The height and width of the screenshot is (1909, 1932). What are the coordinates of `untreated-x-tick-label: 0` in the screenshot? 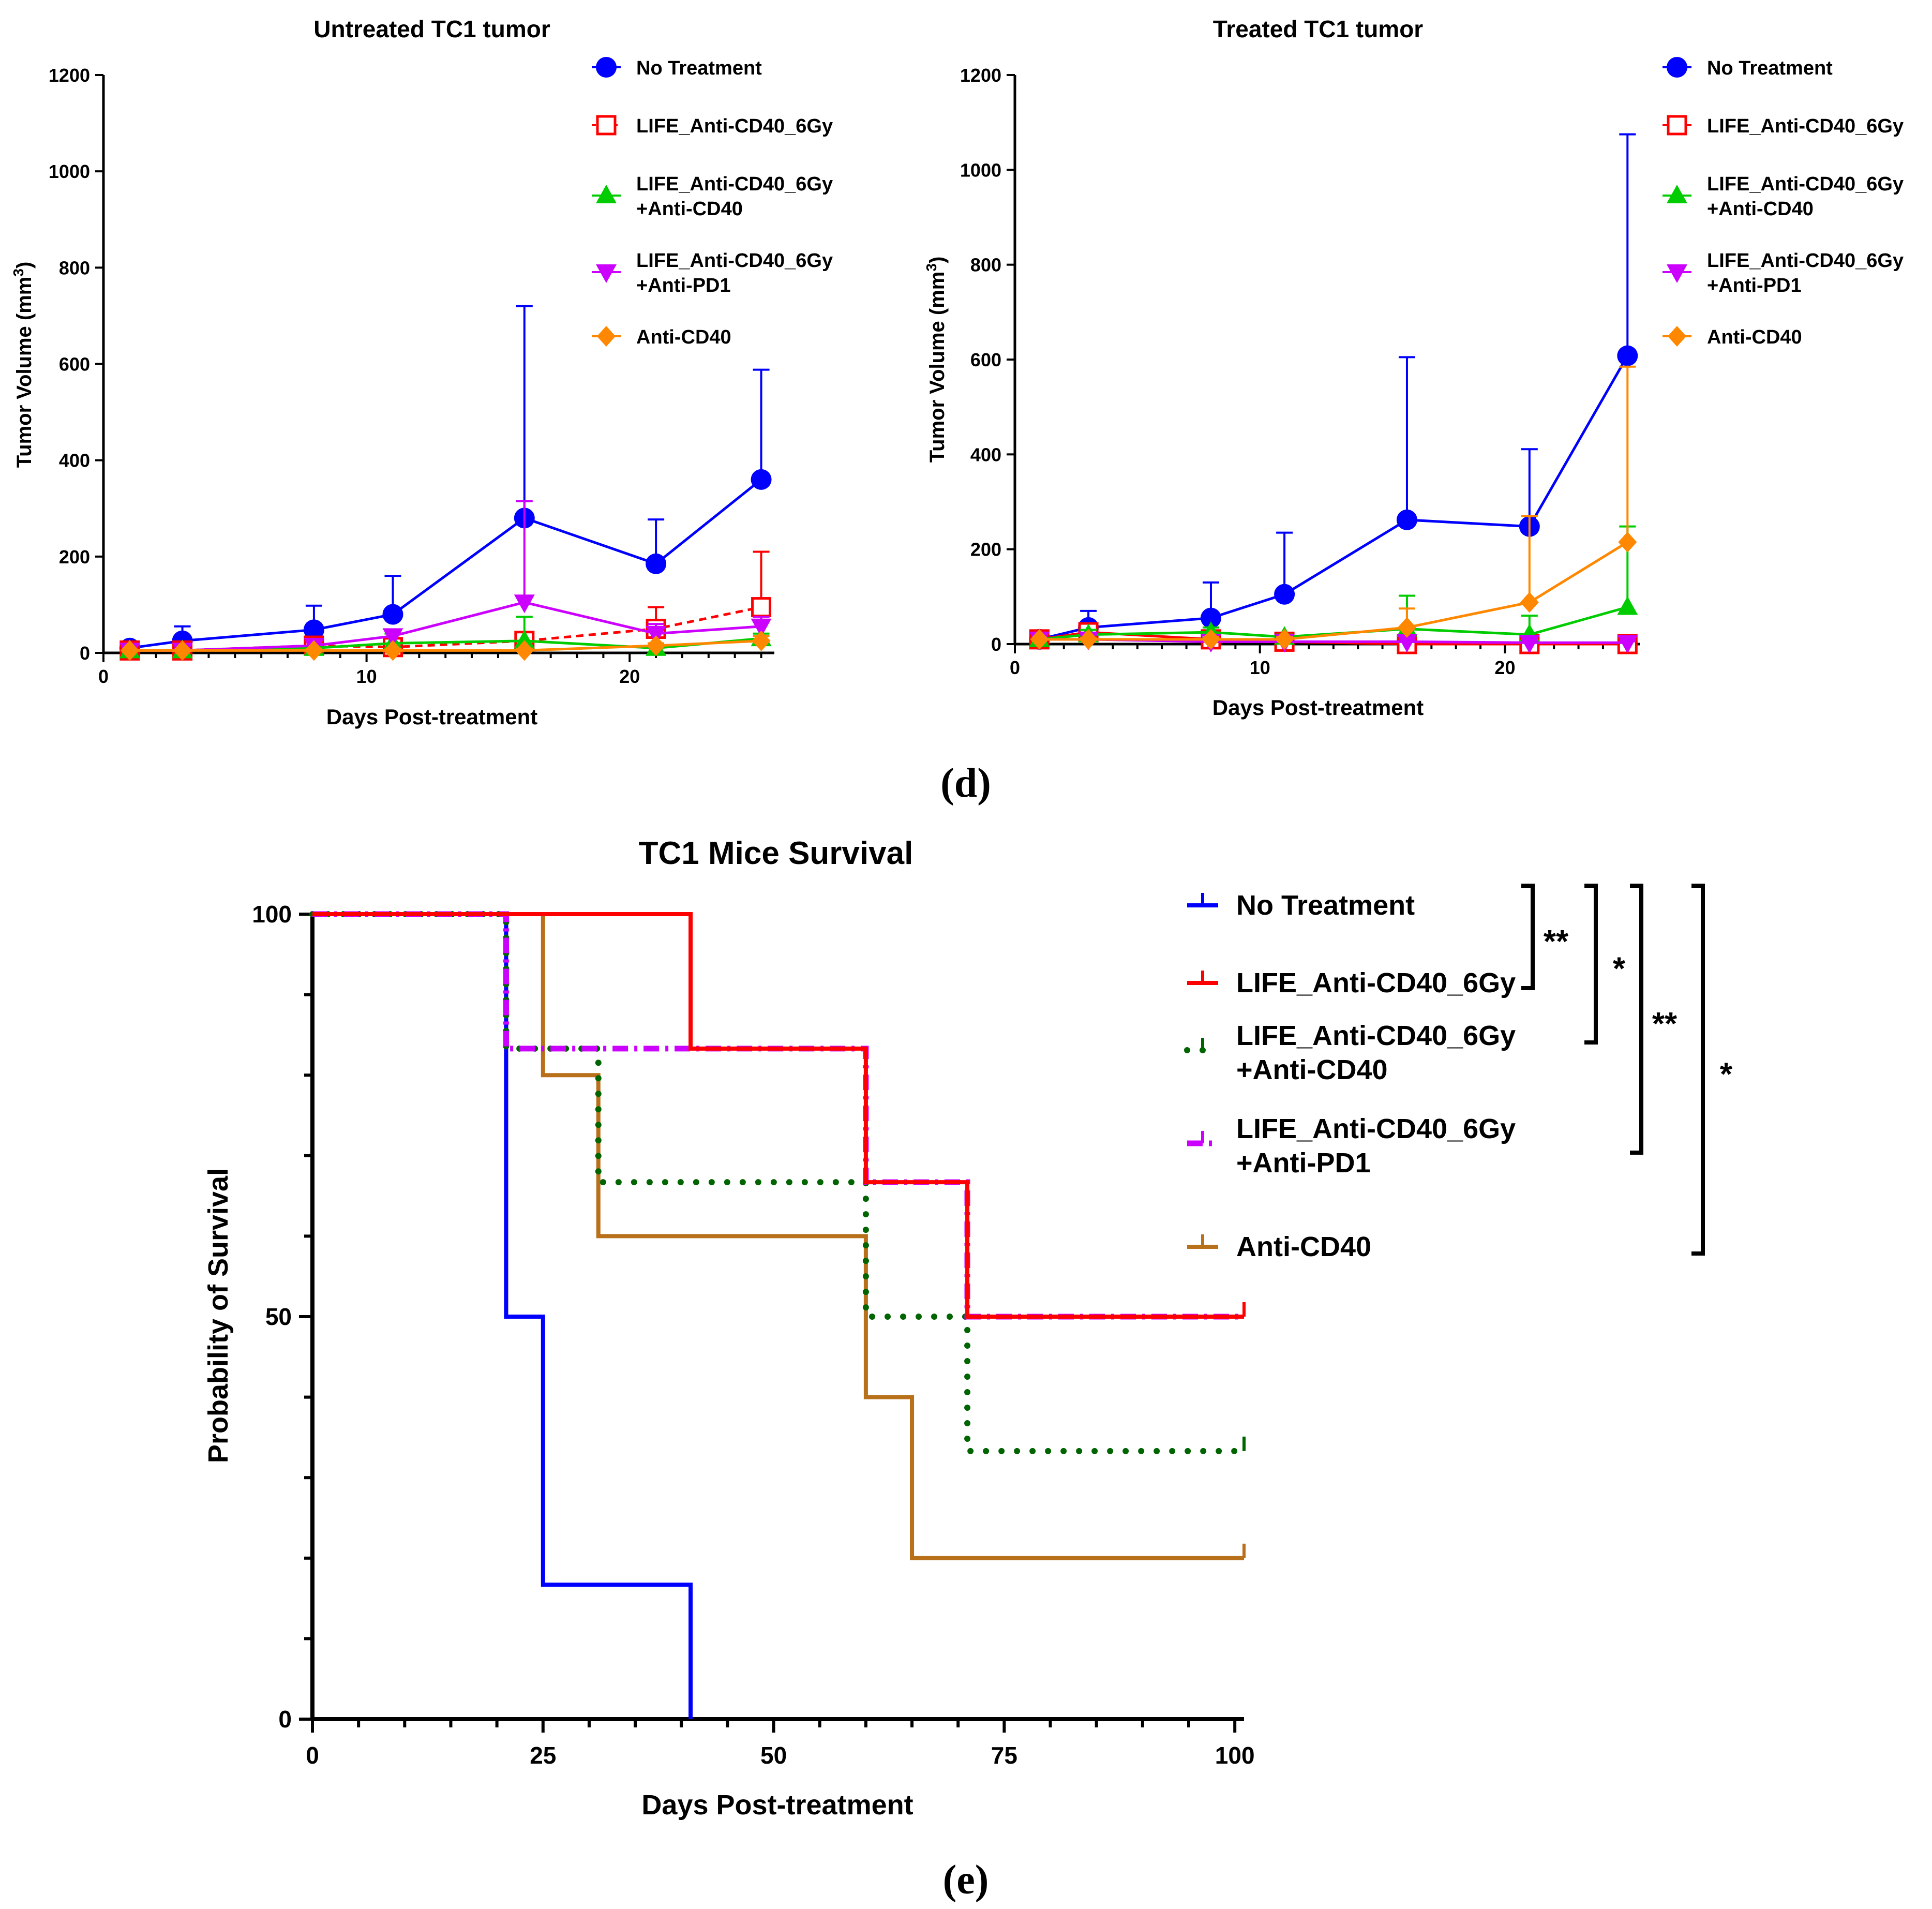 It's located at (104, 676).